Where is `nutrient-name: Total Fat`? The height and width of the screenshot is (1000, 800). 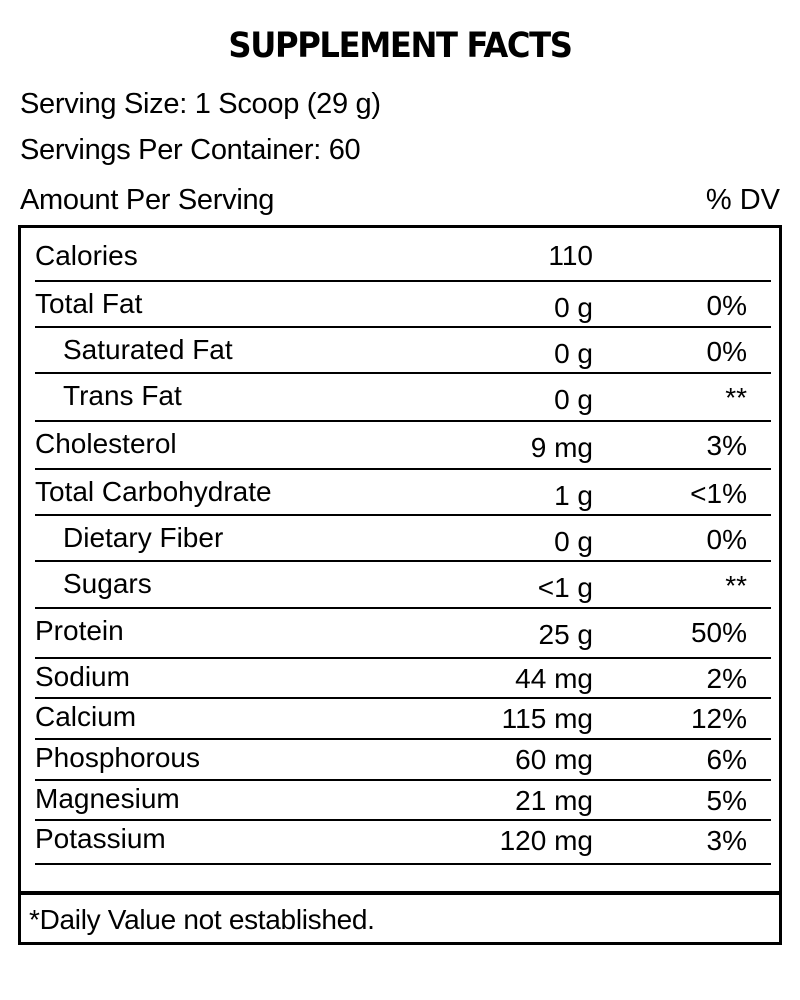 nutrient-name: Total Fat is located at coordinates (89, 303).